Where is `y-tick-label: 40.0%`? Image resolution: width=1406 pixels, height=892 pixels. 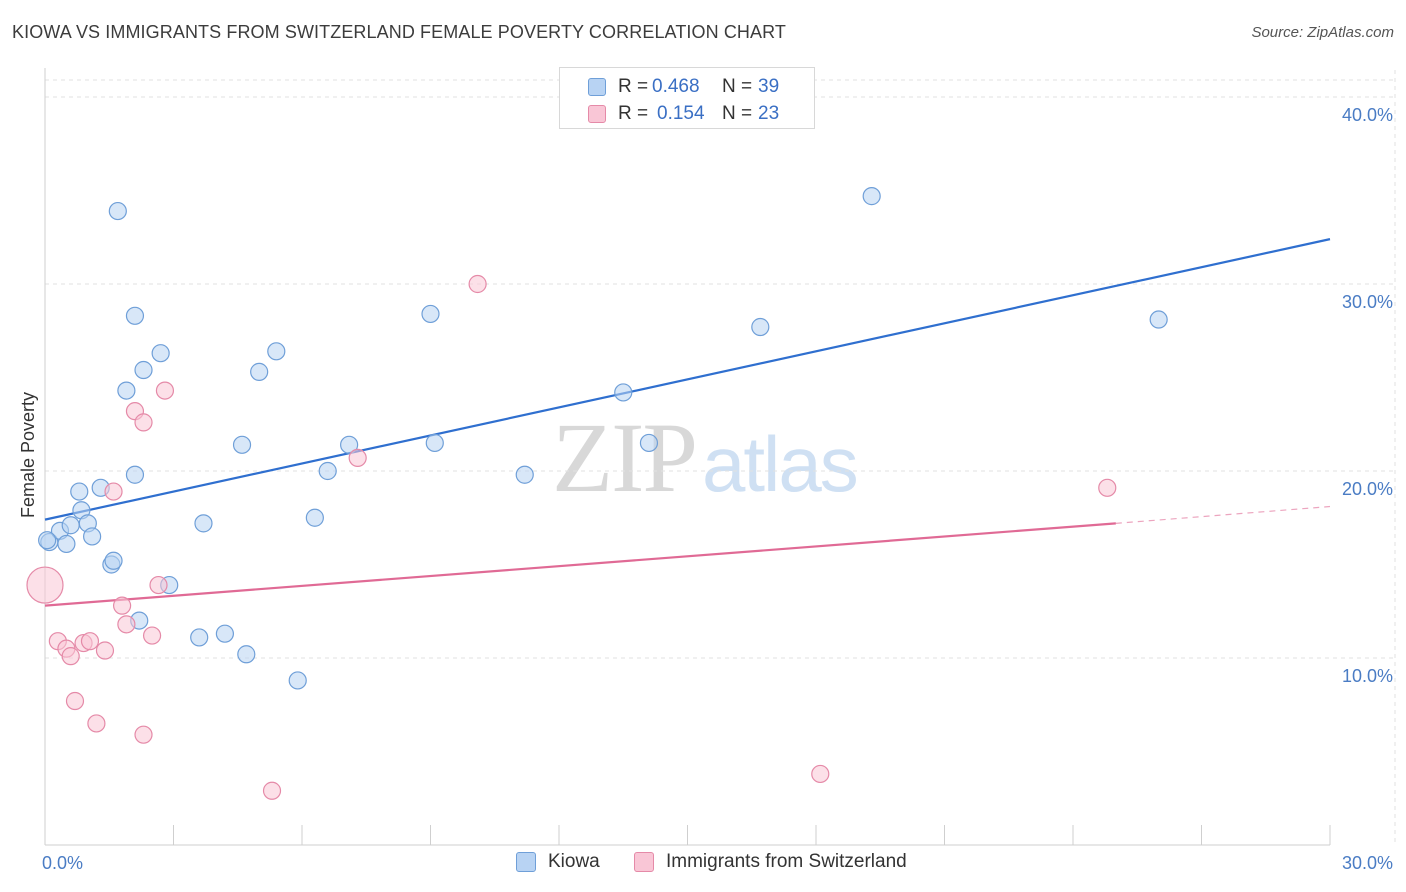 y-tick-label: 40.0% is located at coordinates (1367, 115).